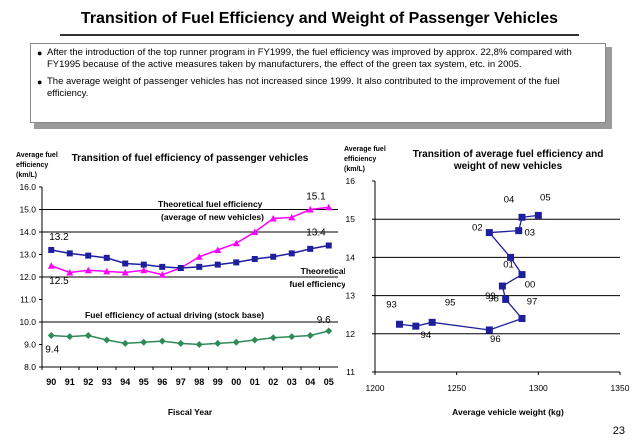 The width and height of the screenshot is (639, 443). I want to click on y-axis-label: Average fuel, so click(365, 149).